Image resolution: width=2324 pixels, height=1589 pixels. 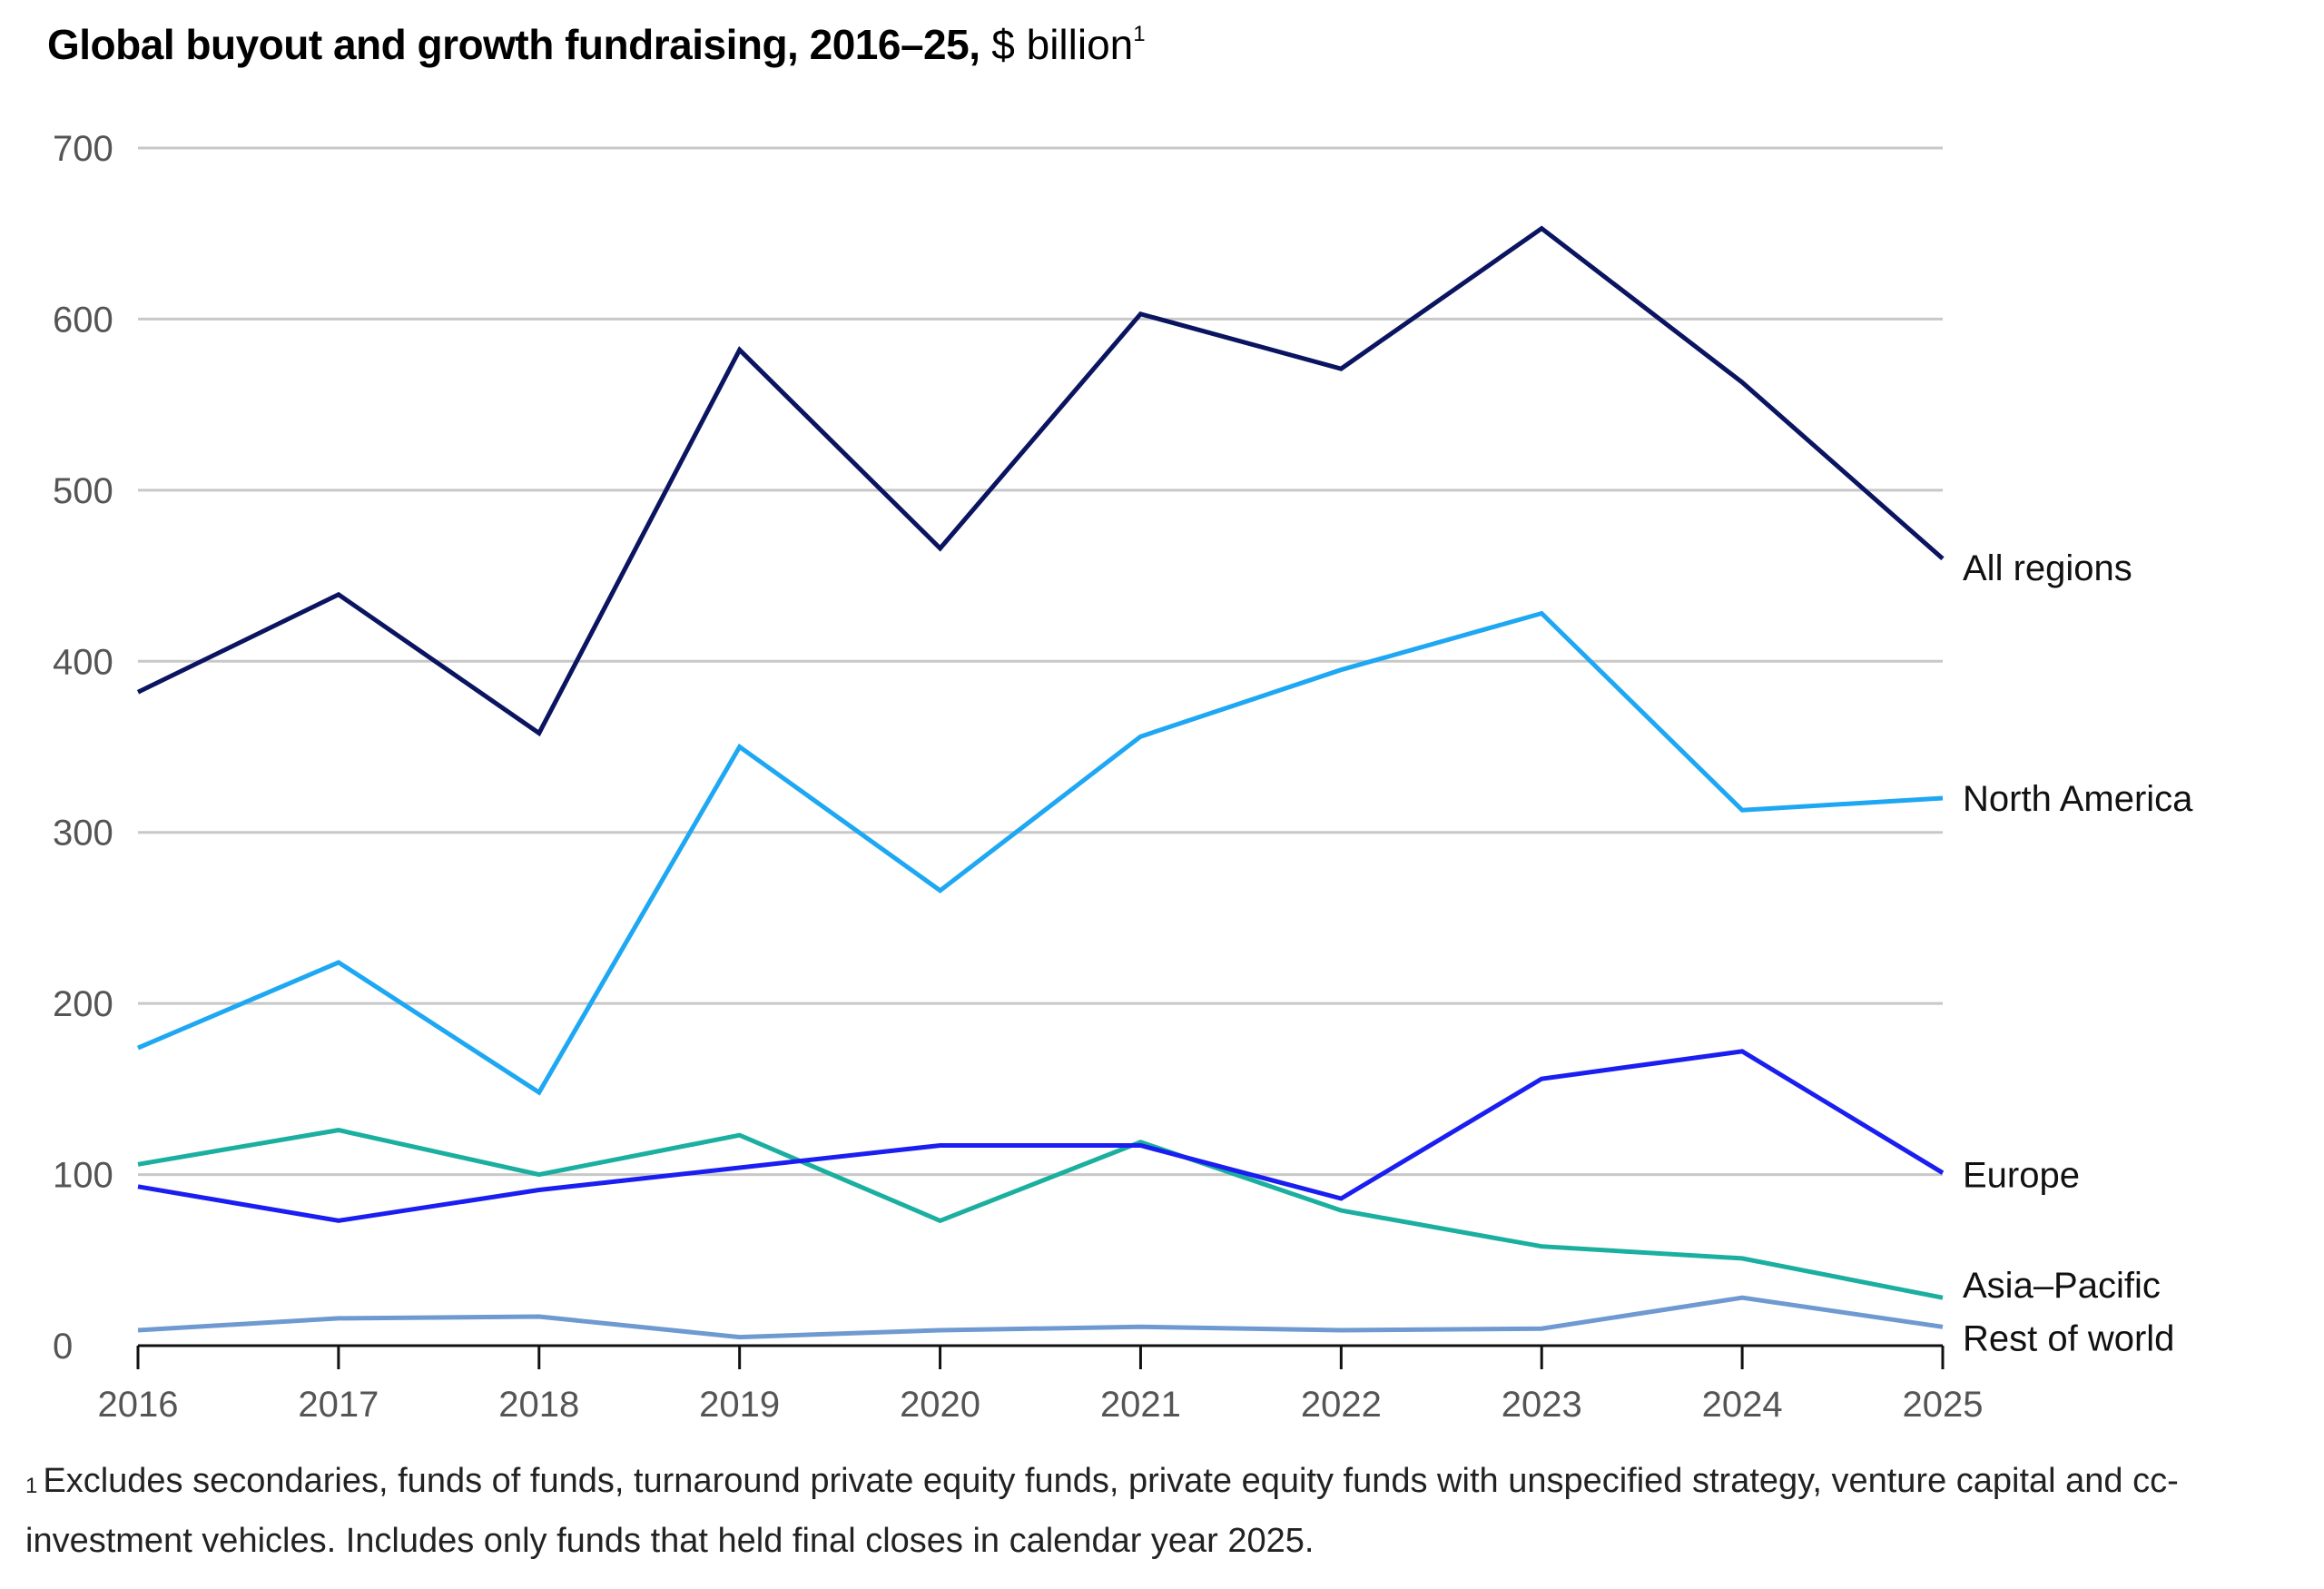 I want to click on series-label-all-regions: All regions, so click(x=2047, y=568).